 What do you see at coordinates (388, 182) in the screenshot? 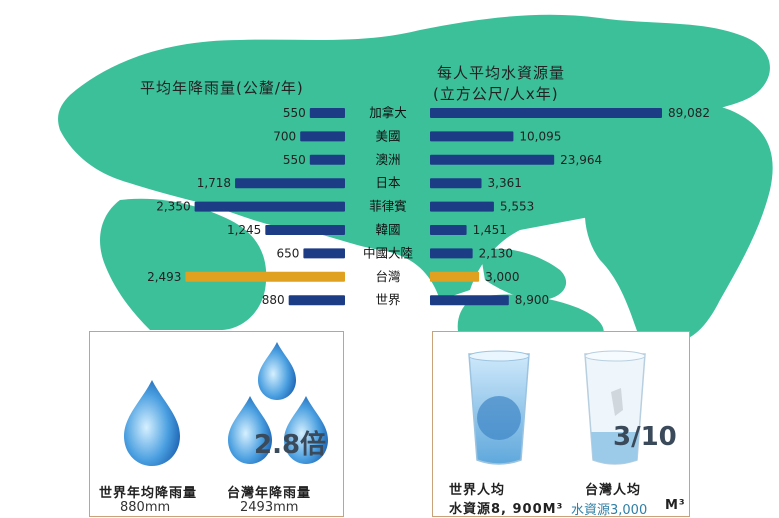
I see `category-label-3: 日本` at bounding box center [388, 182].